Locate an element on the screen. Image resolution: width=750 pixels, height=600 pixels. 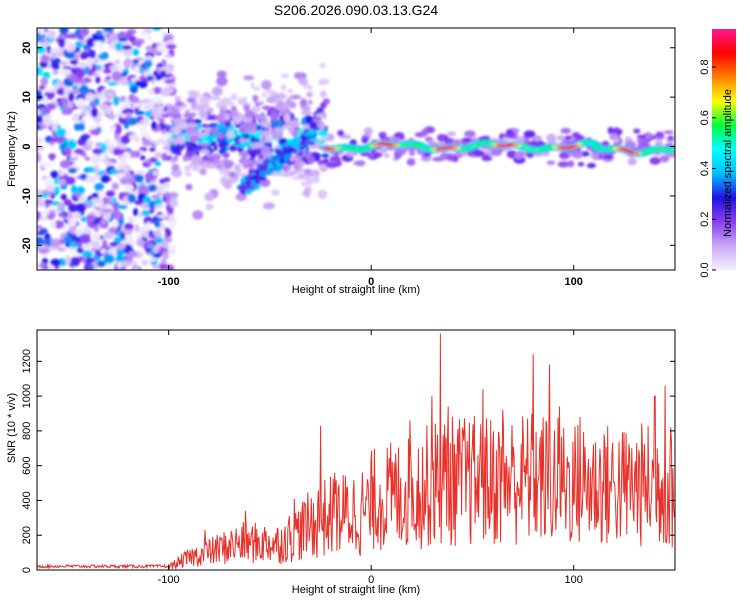
spectrogram-y-tick-label: 0 is located at coordinates (27, 146).